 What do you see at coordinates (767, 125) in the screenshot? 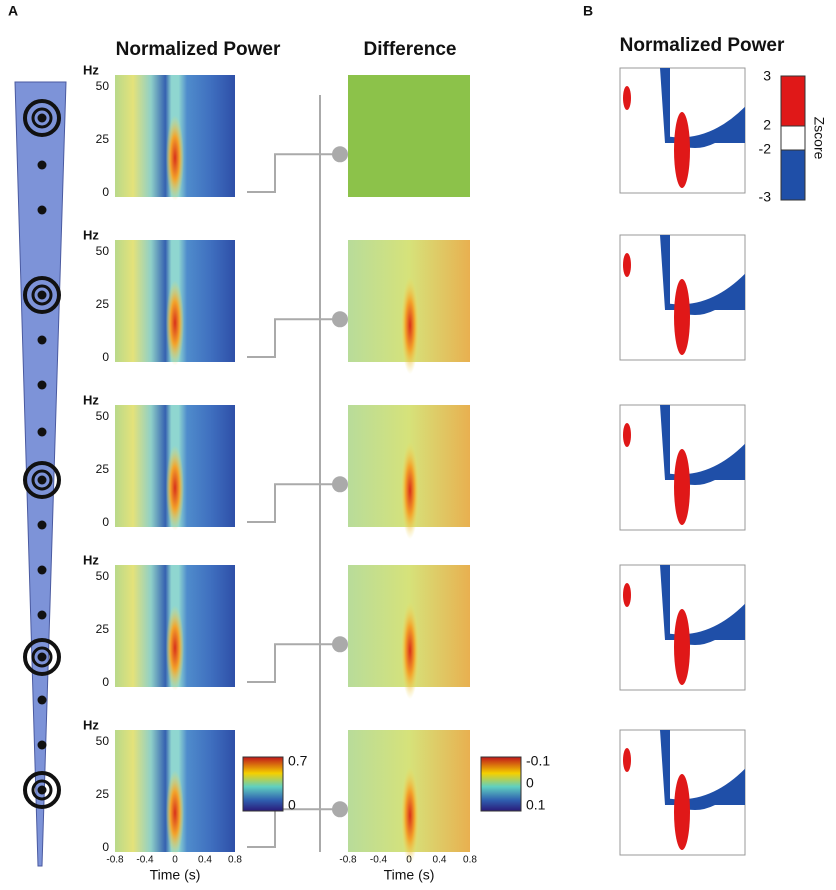
I see `colorbar-label: 2` at bounding box center [767, 125].